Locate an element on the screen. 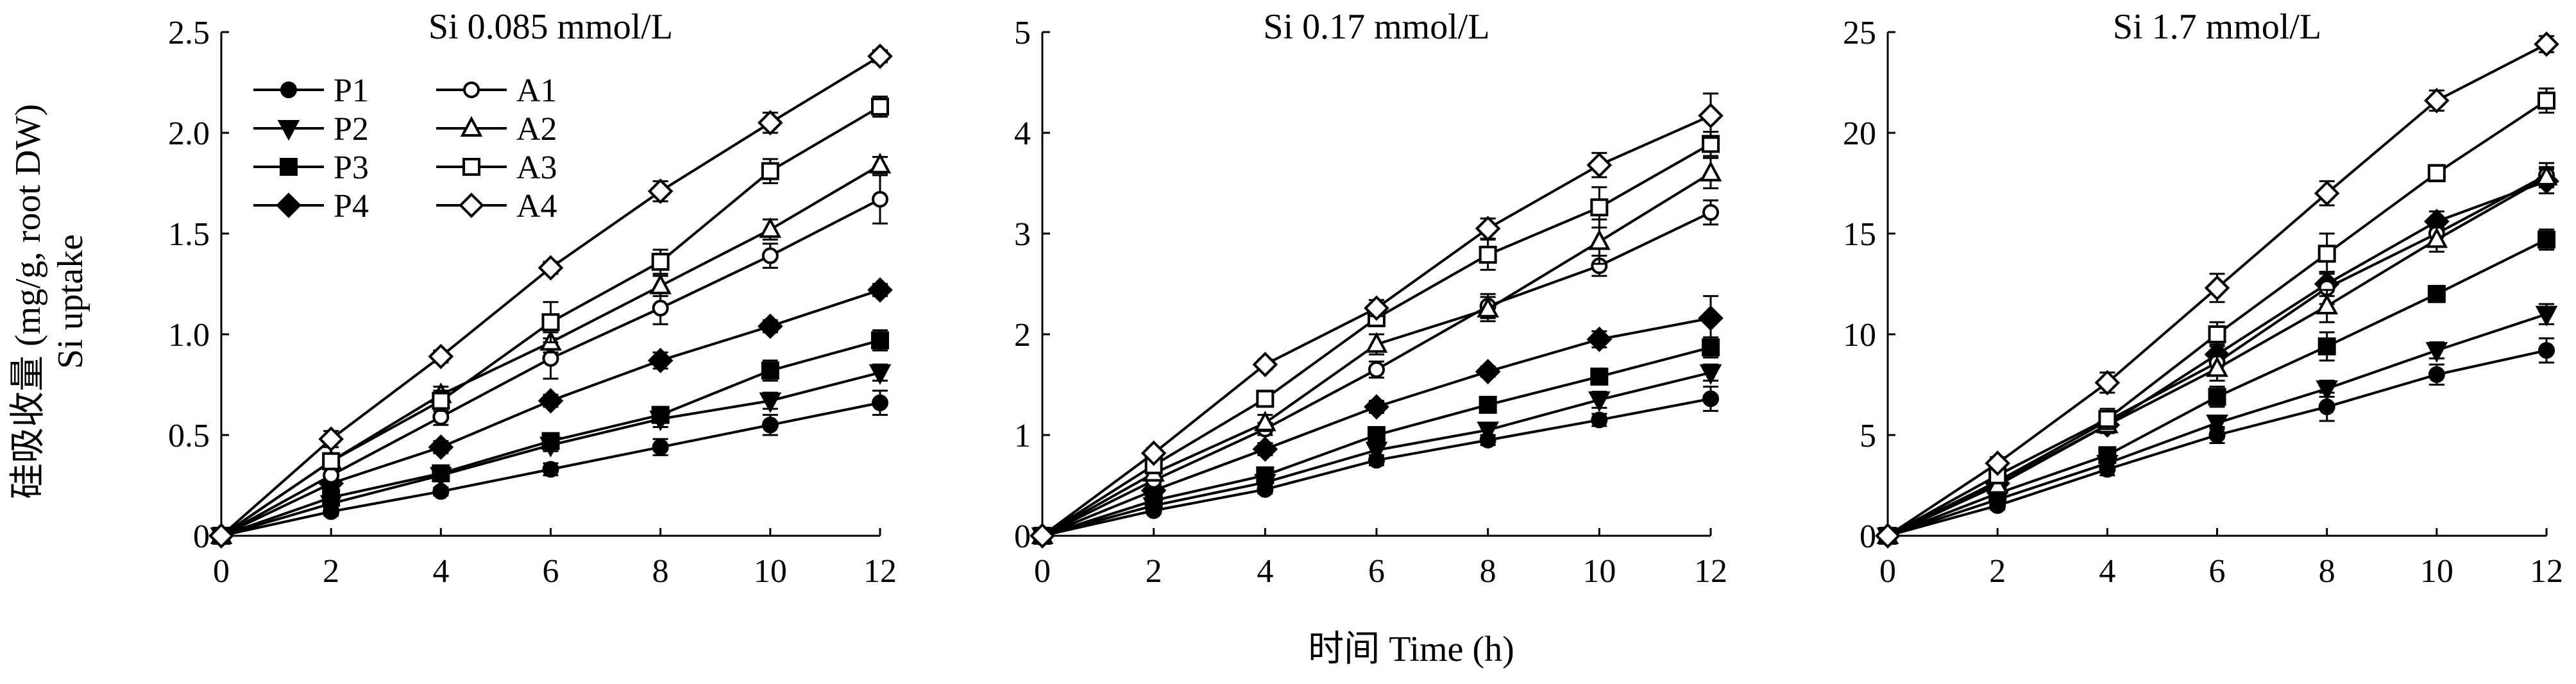 The image size is (2576, 684). x-tick-label: 6 is located at coordinates (551, 571).